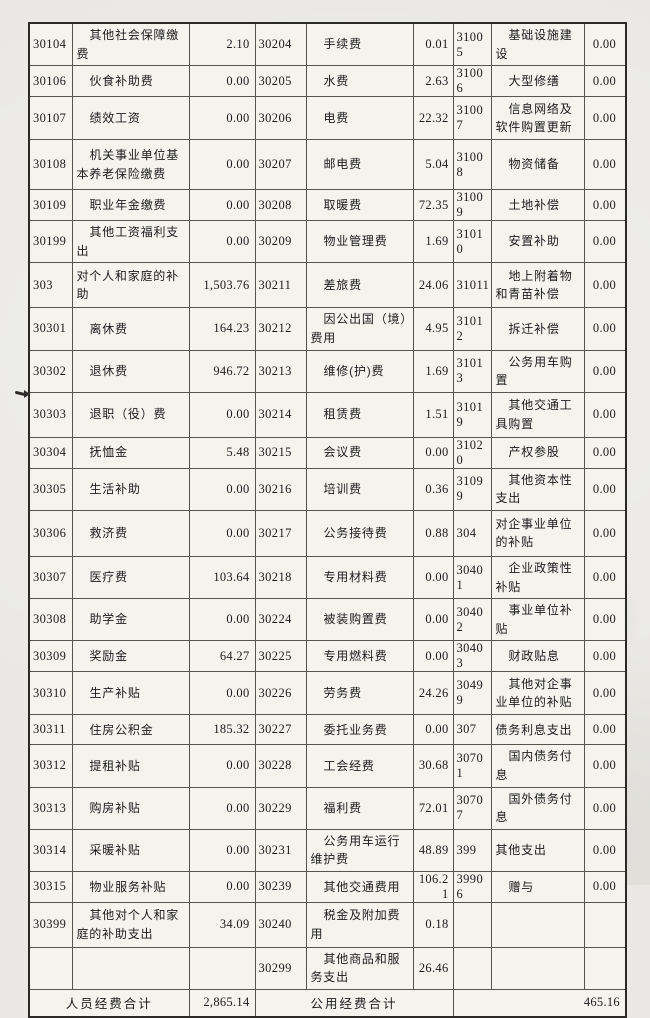 Image resolution: width=650 pixels, height=1018 pixels. Describe the element at coordinates (280, 924) in the screenshot. I see `code-cell: 30240` at that location.